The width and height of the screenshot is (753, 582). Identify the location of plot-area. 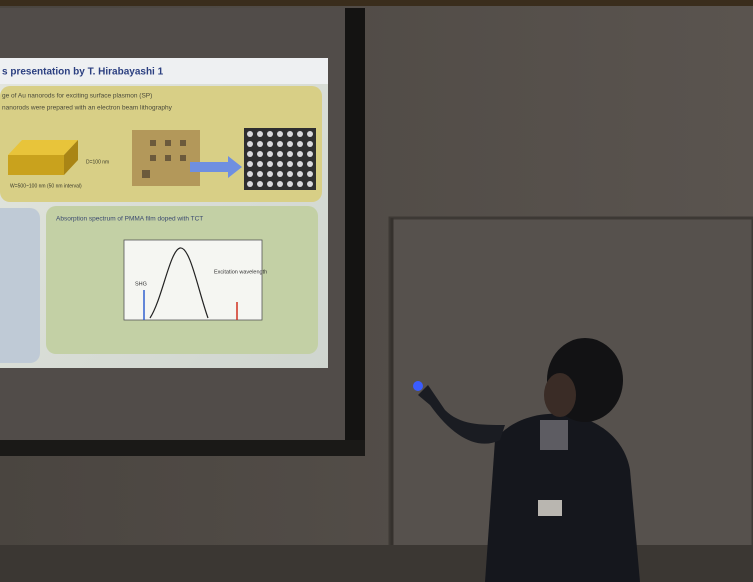
(193, 280).